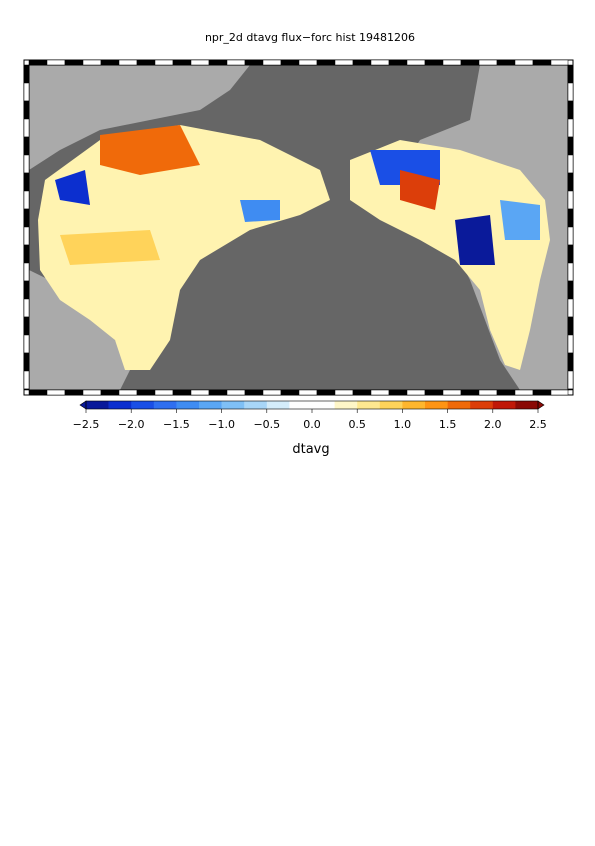 This screenshot has width=595, height=846. Describe the element at coordinates (357, 424) in the screenshot. I see `colorbar-tick-label: 0.5` at that location.